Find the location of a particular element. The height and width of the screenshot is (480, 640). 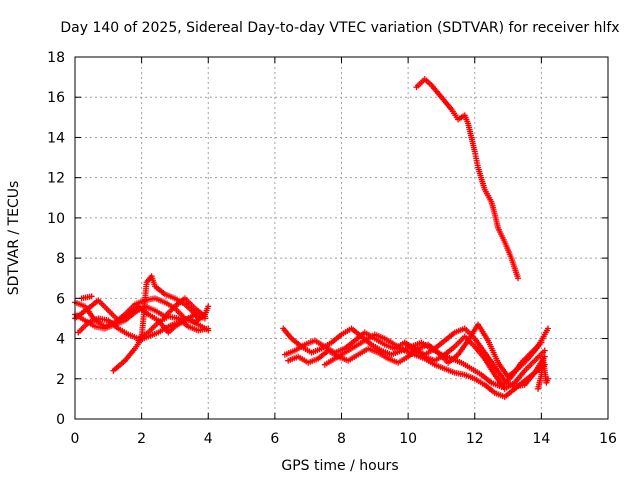

y-tick-label: 14 is located at coordinates (56, 138).